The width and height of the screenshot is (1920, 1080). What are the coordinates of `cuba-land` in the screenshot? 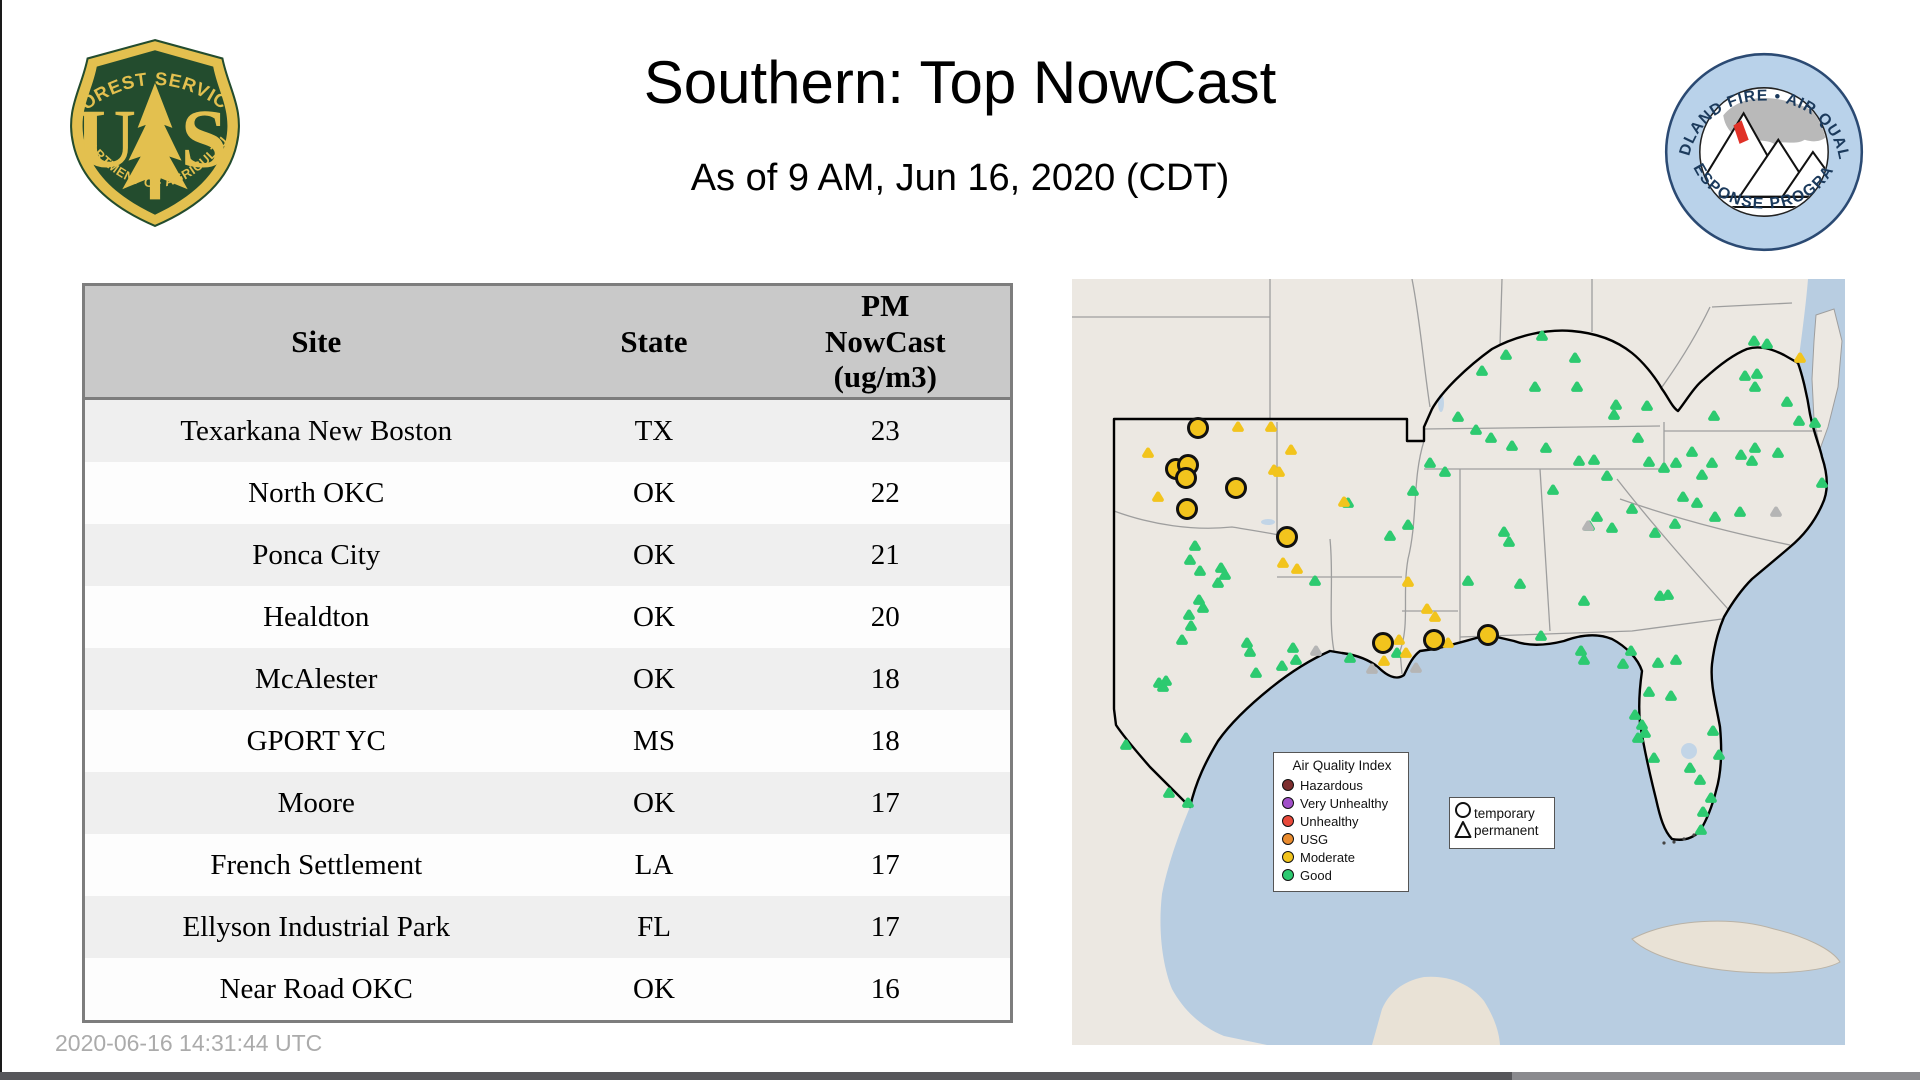 It's located at (1736, 947).